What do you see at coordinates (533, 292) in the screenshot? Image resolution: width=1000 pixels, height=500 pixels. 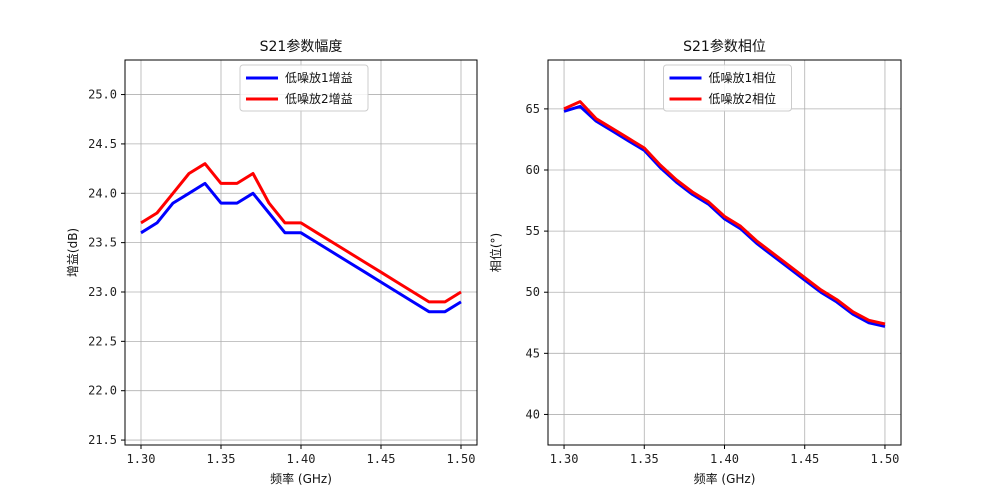 I see `y-tick-label: 50` at bounding box center [533, 292].